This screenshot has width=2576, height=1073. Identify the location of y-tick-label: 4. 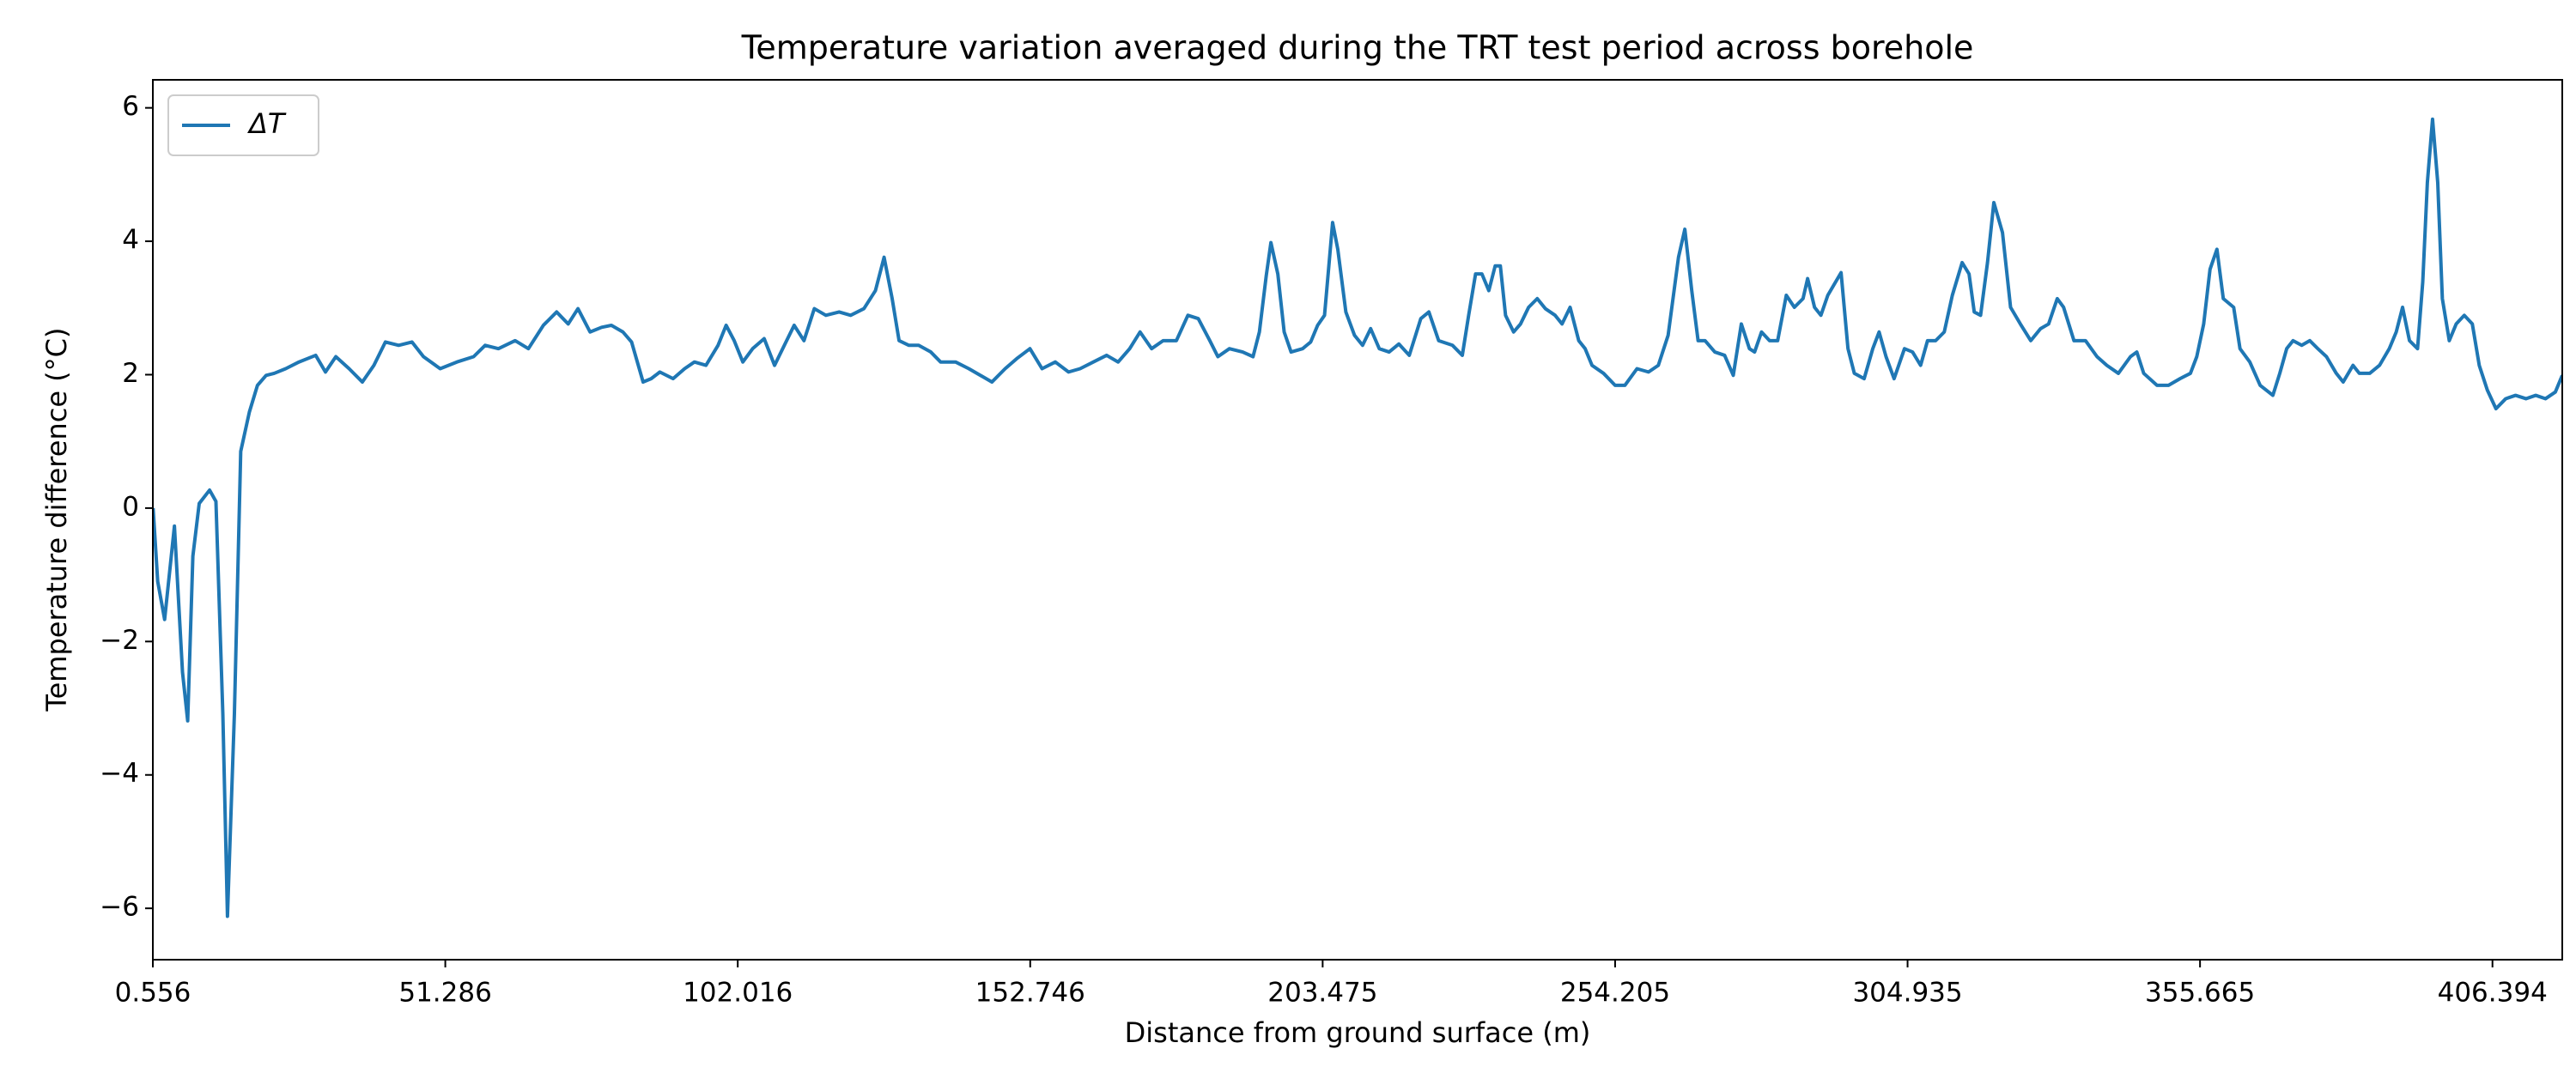
(130, 240).